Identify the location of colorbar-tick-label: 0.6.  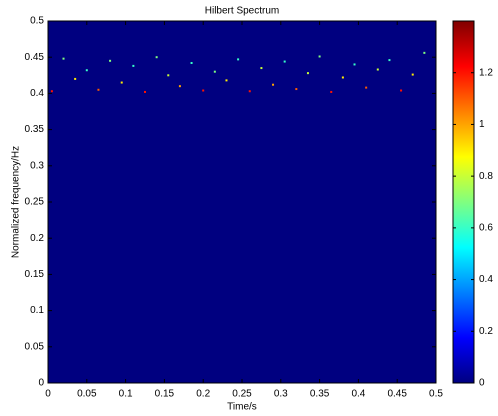
(486, 227).